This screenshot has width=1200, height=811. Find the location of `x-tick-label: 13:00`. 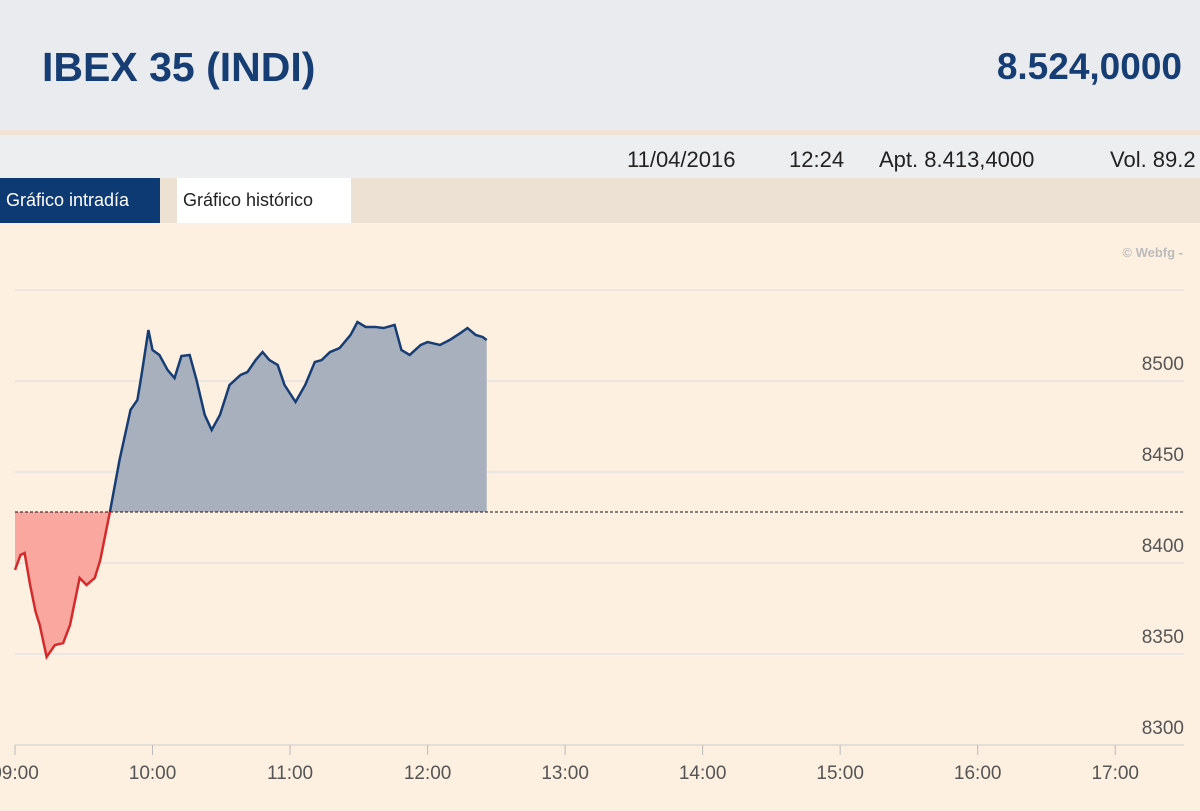

x-tick-label: 13:00 is located at coordinates (565, 773).